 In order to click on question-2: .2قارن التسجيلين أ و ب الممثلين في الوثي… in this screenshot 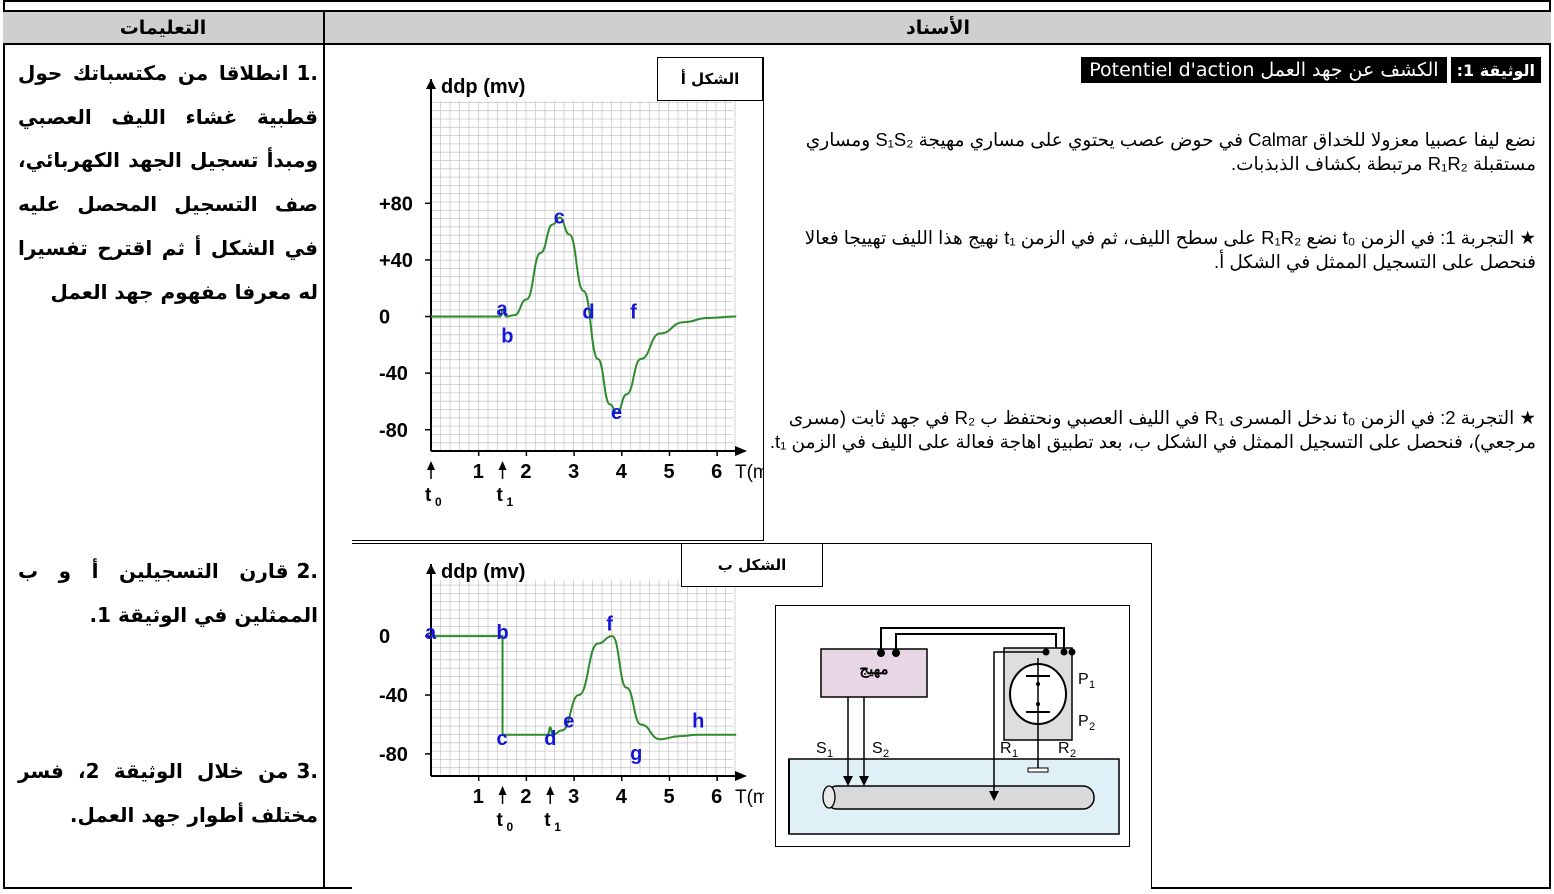, I will do `click(168, 593)`.